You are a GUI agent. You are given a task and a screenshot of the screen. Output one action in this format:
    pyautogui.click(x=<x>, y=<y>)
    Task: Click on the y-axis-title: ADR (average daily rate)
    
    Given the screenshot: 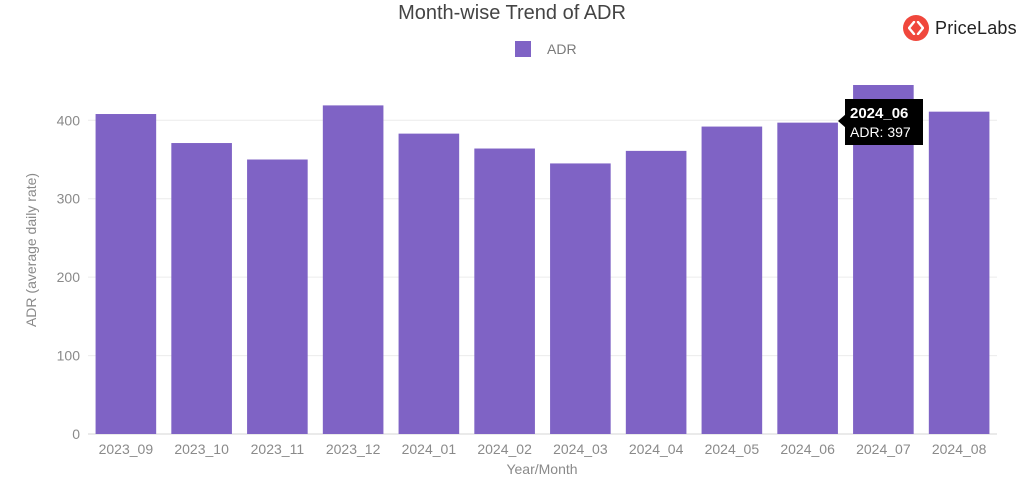 What is the action you would take?
    pyautogui.click(x=31, y=250)
    